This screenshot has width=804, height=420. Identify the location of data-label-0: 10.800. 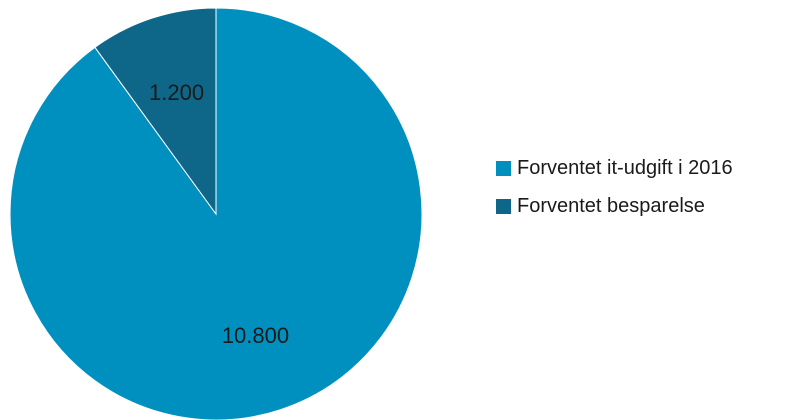
(255, 335).